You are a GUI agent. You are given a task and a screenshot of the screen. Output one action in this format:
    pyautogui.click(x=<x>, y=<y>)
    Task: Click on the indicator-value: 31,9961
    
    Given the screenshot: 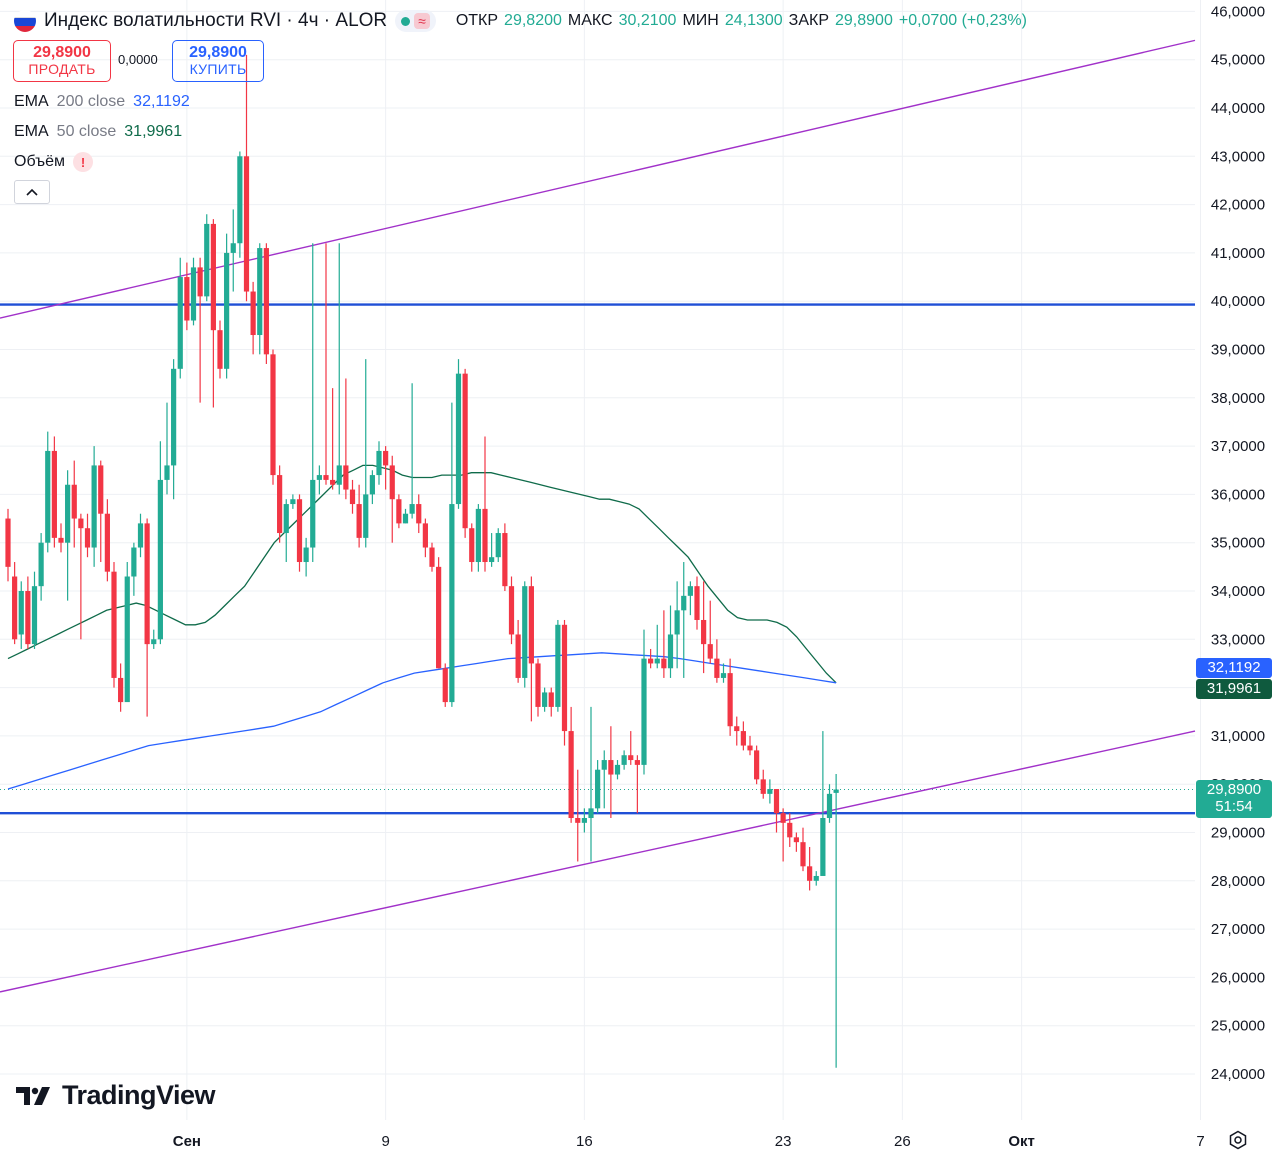 What is the action you would take?
    pyautogui.click(x=153, y=131)
    